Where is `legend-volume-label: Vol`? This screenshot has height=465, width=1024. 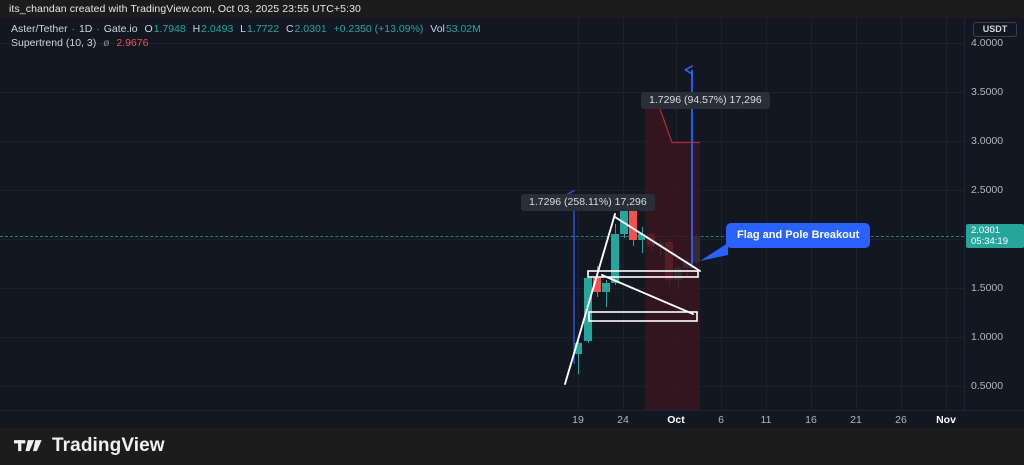
legend-volume-label: Vol is located at coordinates (437, 29).